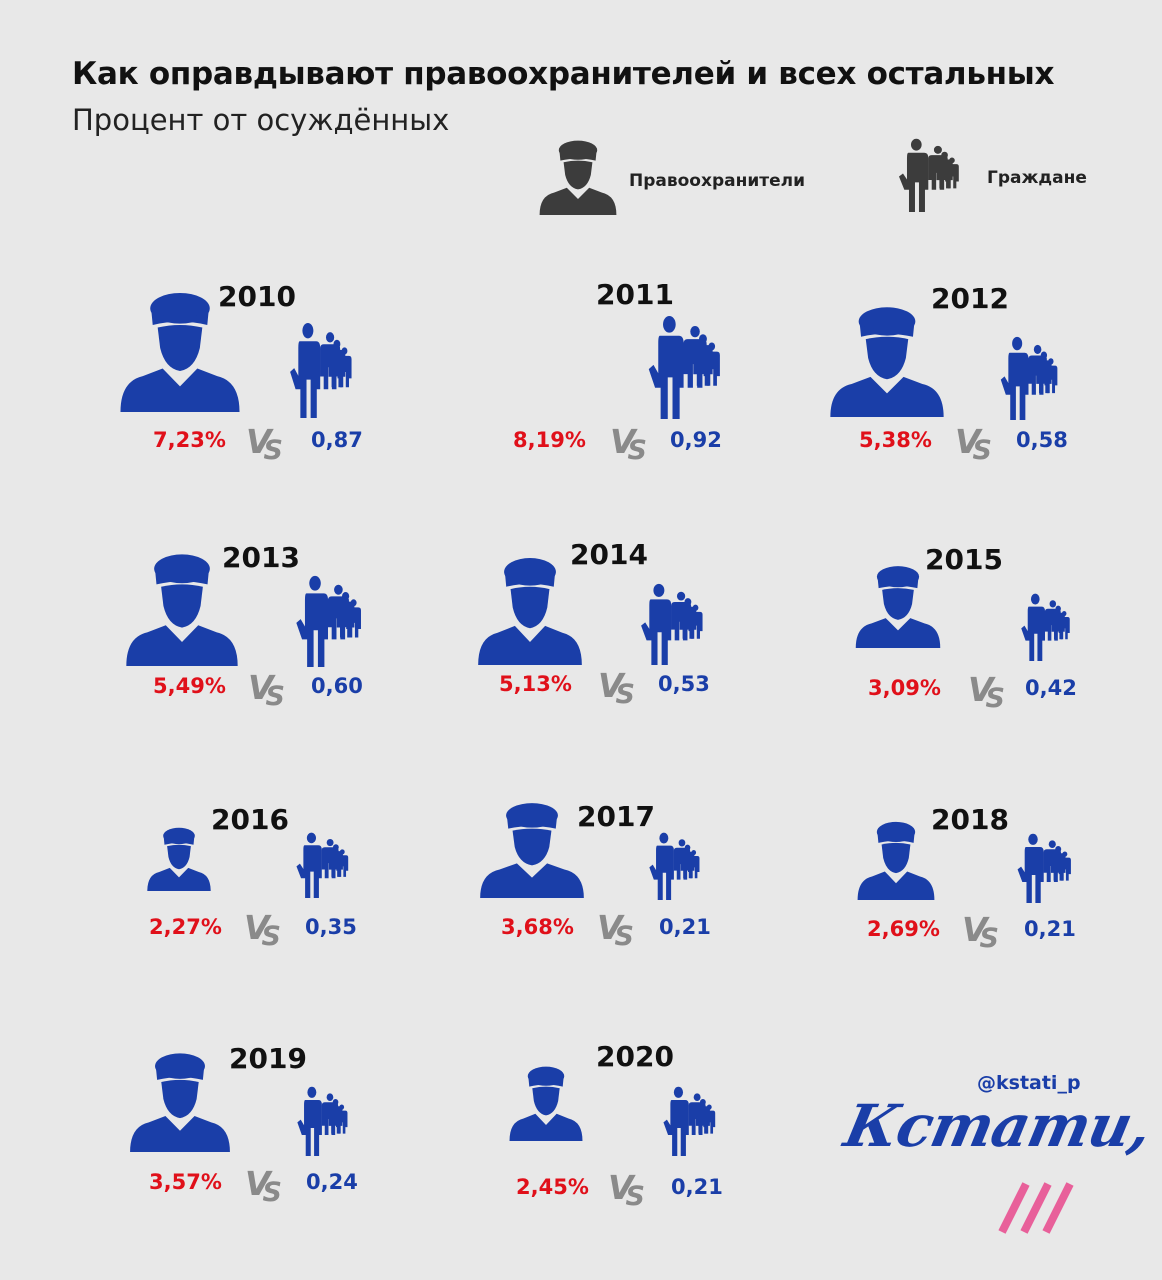 This screenshot has height=1280, width=1162. What do you see at coordinates (1036, 1208) in the screenshot?
I see `brand-stripes-icon` at bounding box center [1036, 1208].